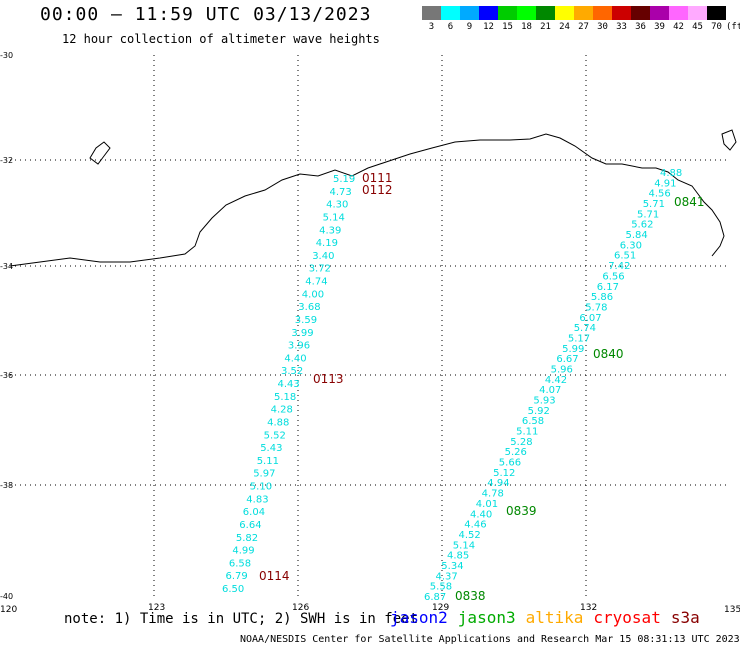 This screenshot has height=650, width=740. I want to click on pass-time-label: 0113, so click(328, 379).